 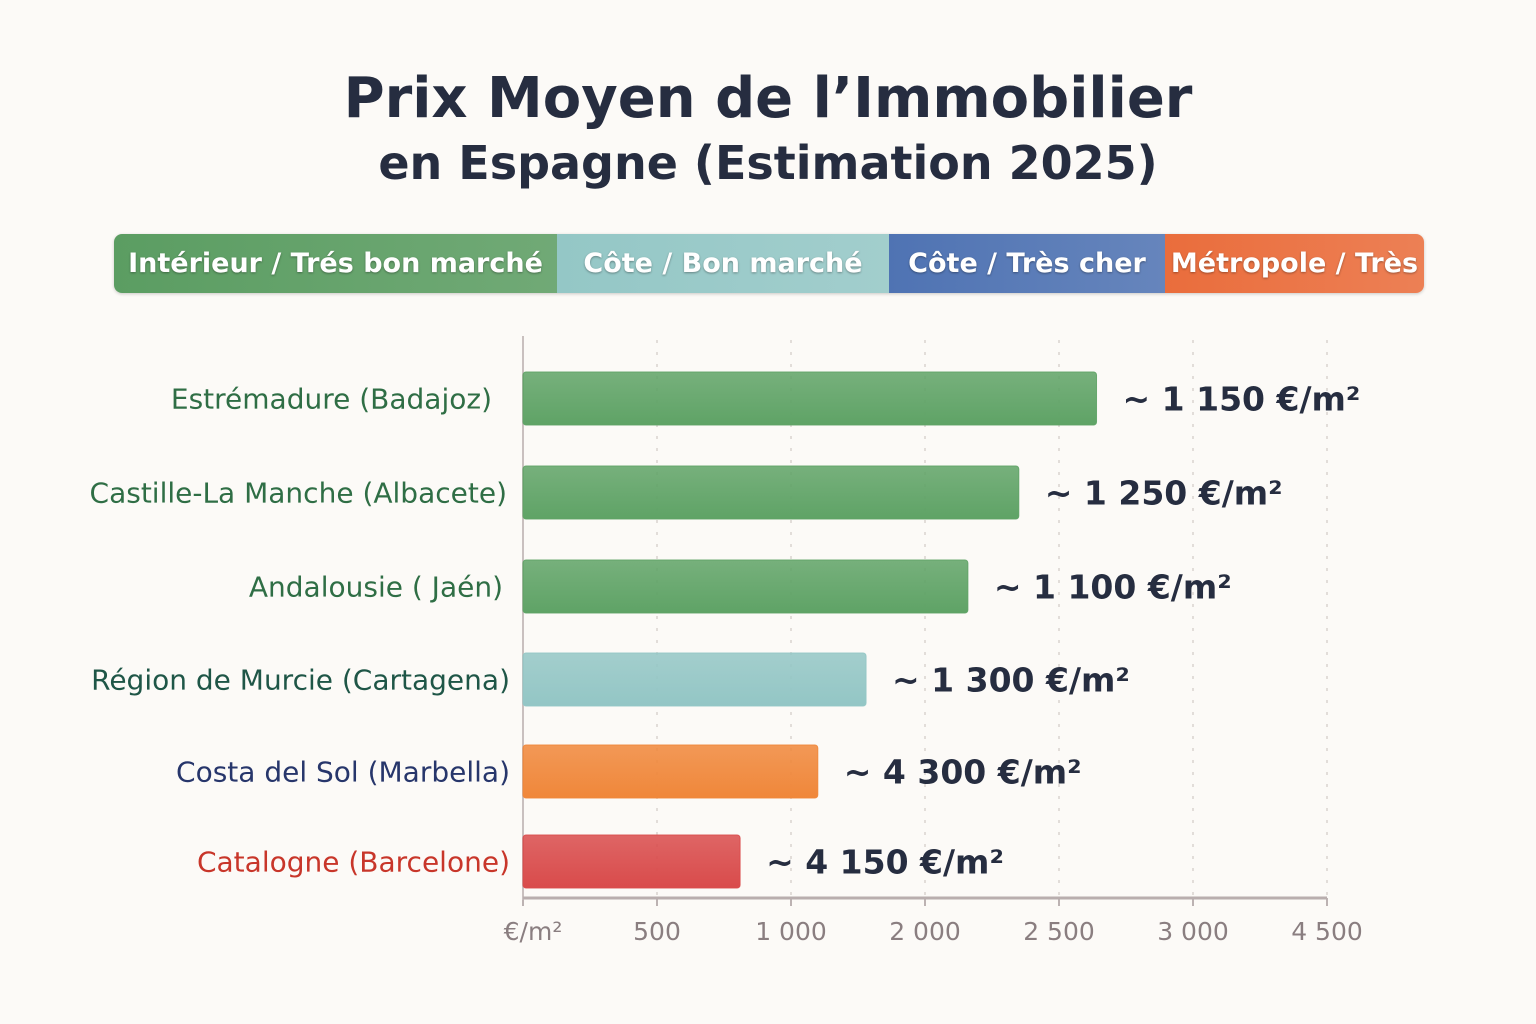 I want to click on category-label: Estrémadure (Badajoz), so click(x=331, y=399).